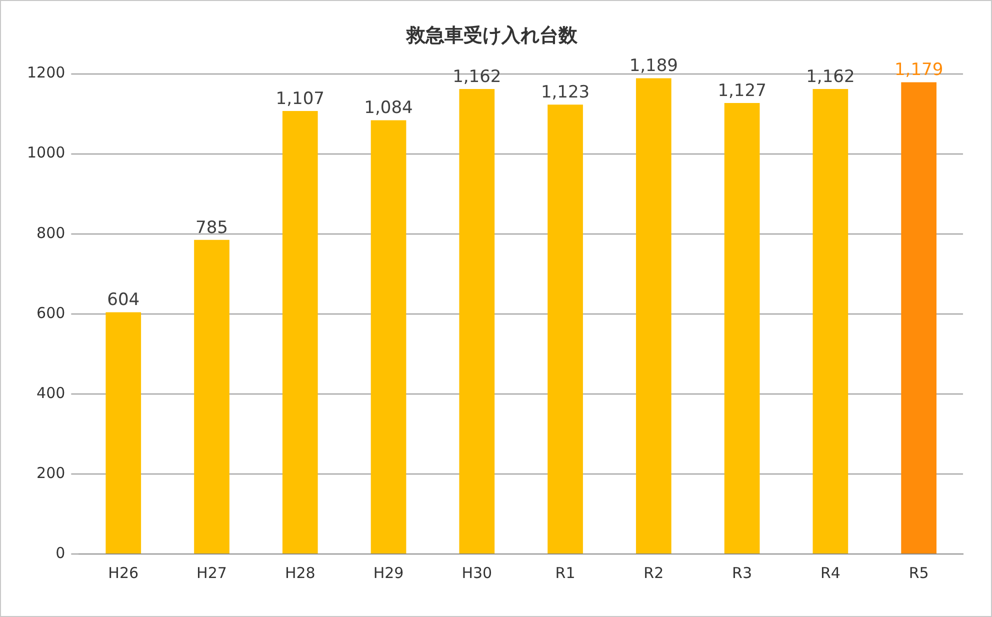  Describe the element at coordinates (51, 473) in the screenshot. I see `y-tick-label: 200` at that location.